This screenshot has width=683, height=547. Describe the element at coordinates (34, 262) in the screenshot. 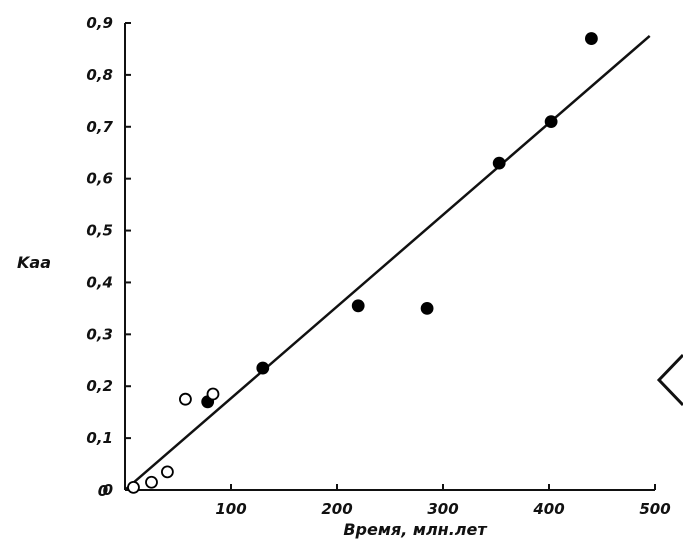

I see `y-axis-label: Kaa` at that location.